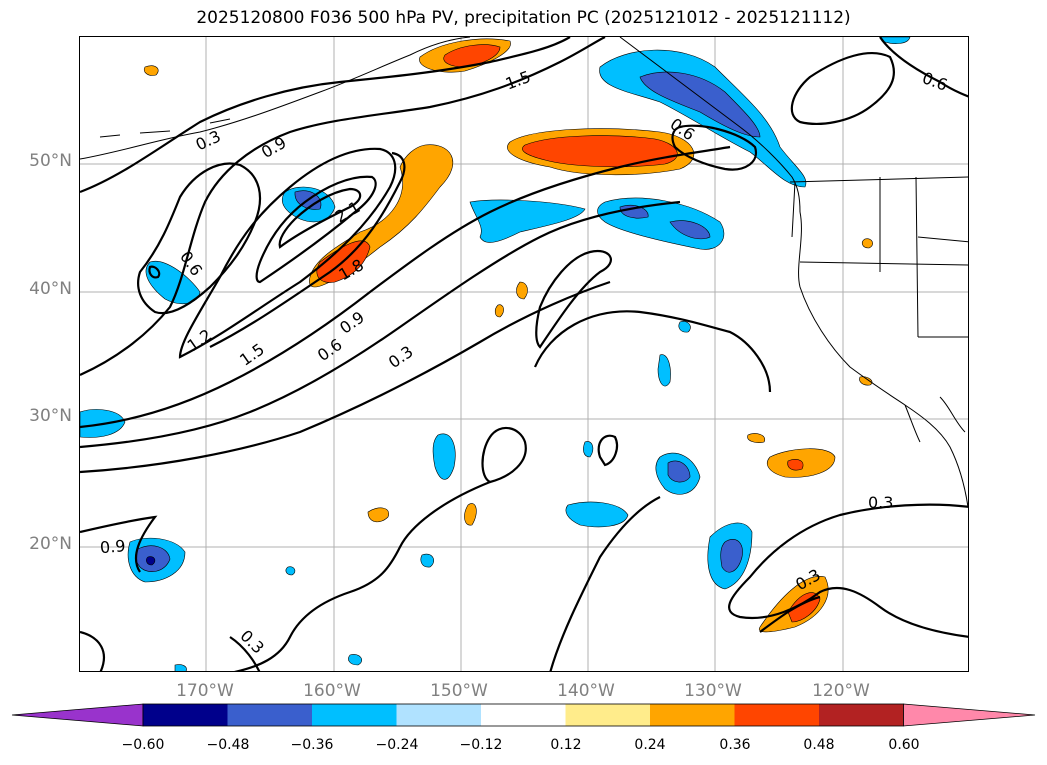 Image resolution: width=1047 pixels, height=765 pixels. I want to click on lon-label-130w: 130°W, so click(713, 691).